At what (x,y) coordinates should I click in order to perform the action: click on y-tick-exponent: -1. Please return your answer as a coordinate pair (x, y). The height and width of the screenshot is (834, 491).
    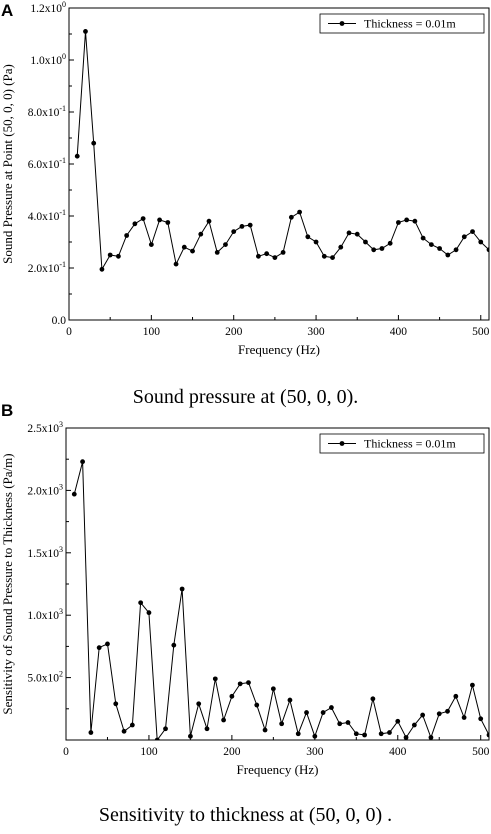
    Looking at the image, I should click on (62, 108).